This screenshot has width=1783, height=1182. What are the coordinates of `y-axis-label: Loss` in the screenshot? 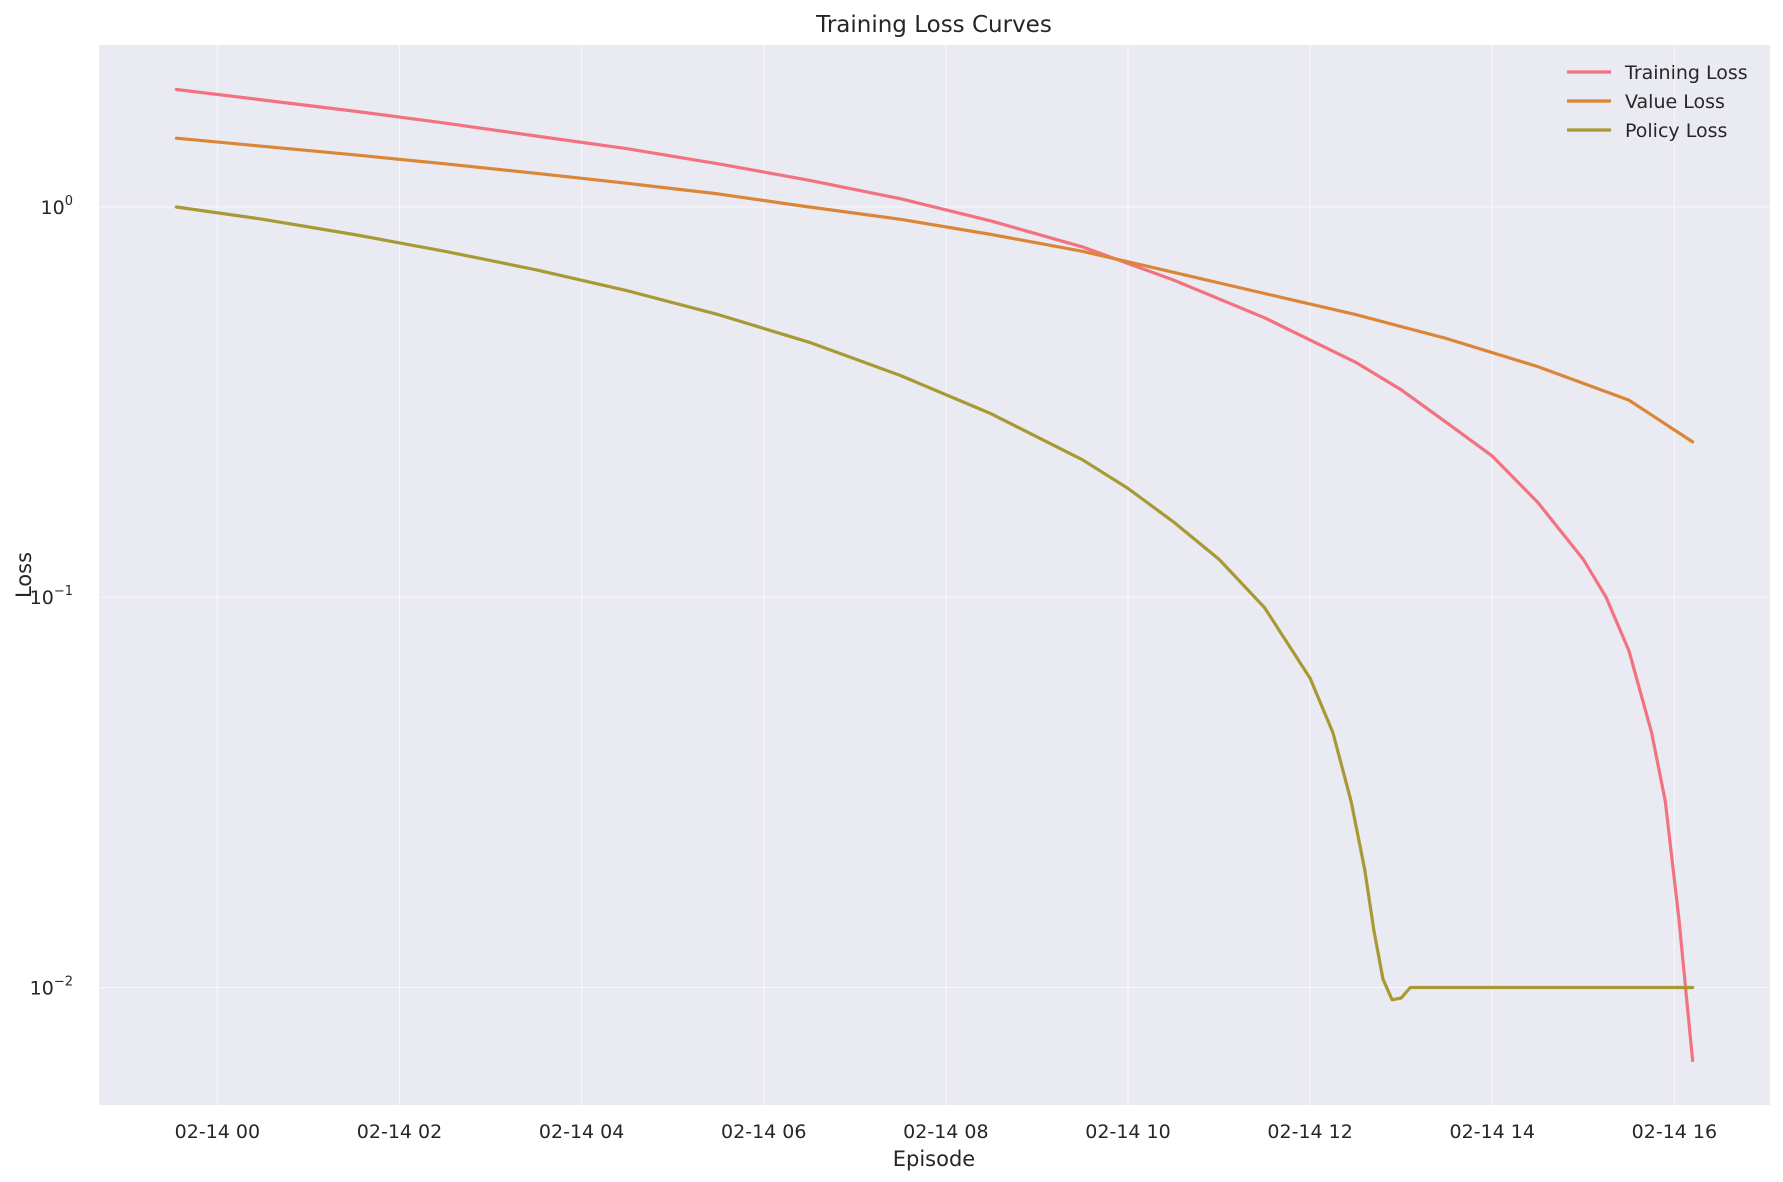 It's located at (24, 575).